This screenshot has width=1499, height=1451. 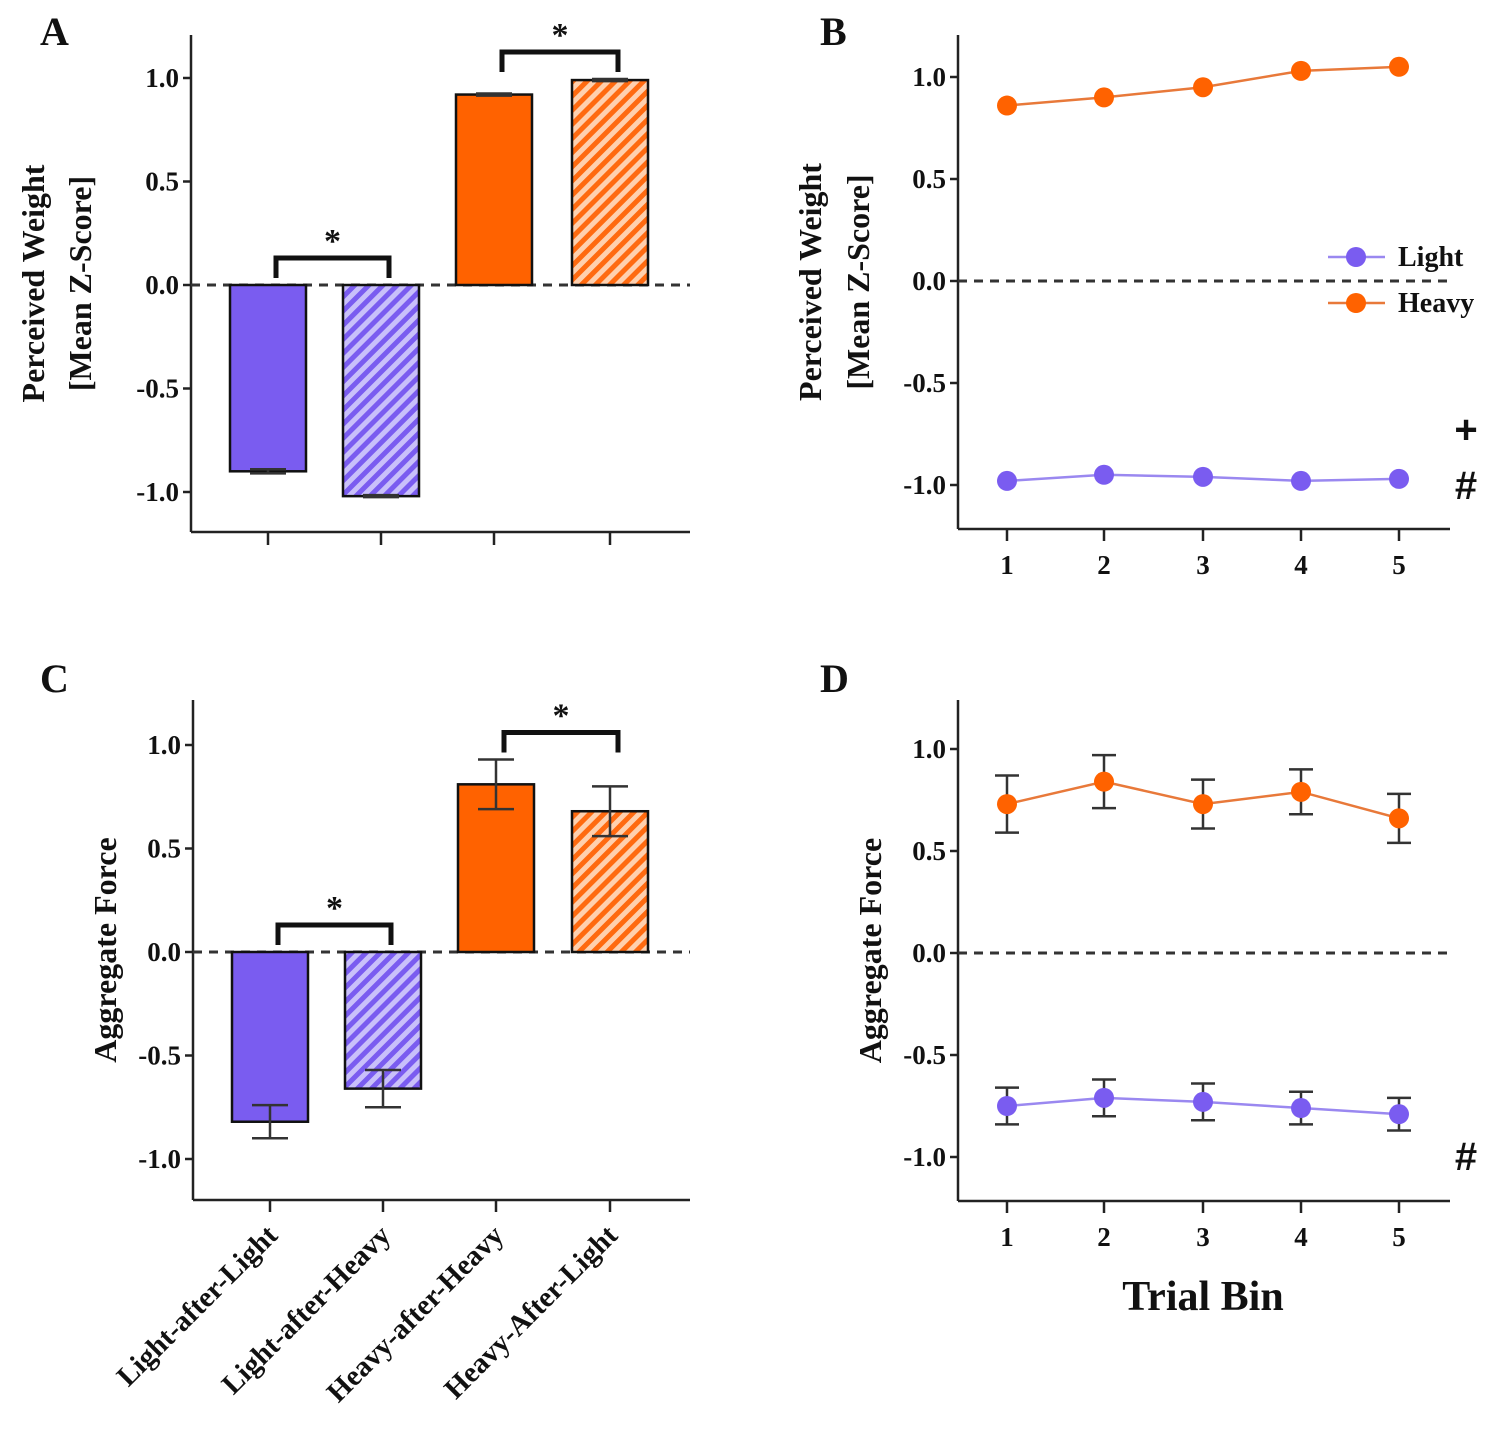 I want to click on legend-label-heavy: Heavy, so click(x=1436, y=303).